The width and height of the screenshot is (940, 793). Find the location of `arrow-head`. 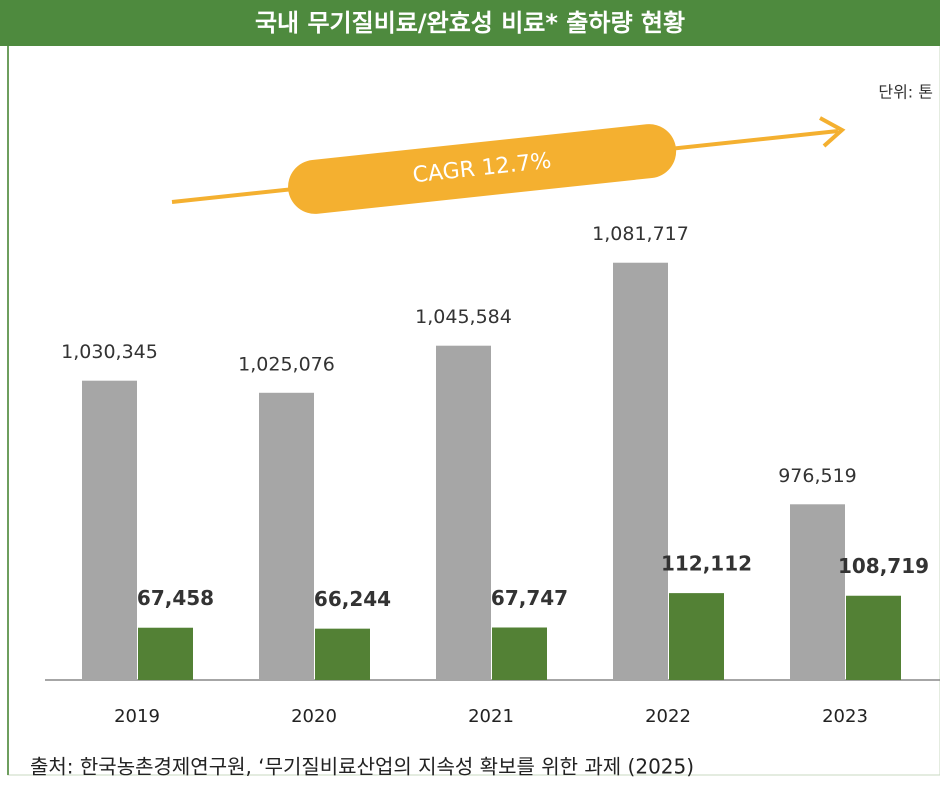

arrow-head is located at coordinates (832, 132).